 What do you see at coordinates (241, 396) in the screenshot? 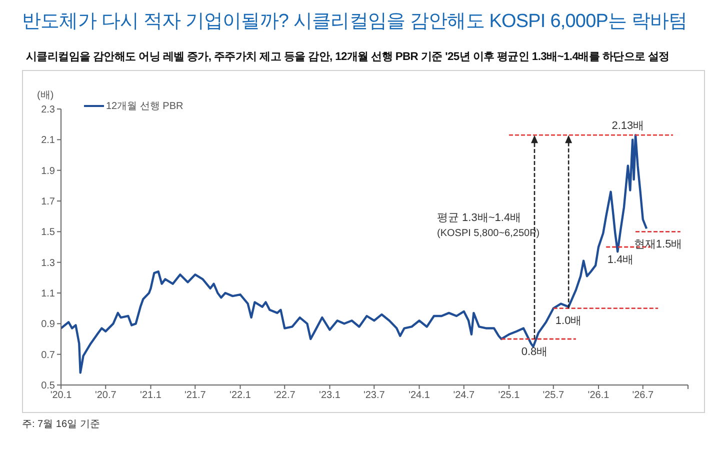
I see `x-tick-label: '22.1` at bounding box center [241, 396].